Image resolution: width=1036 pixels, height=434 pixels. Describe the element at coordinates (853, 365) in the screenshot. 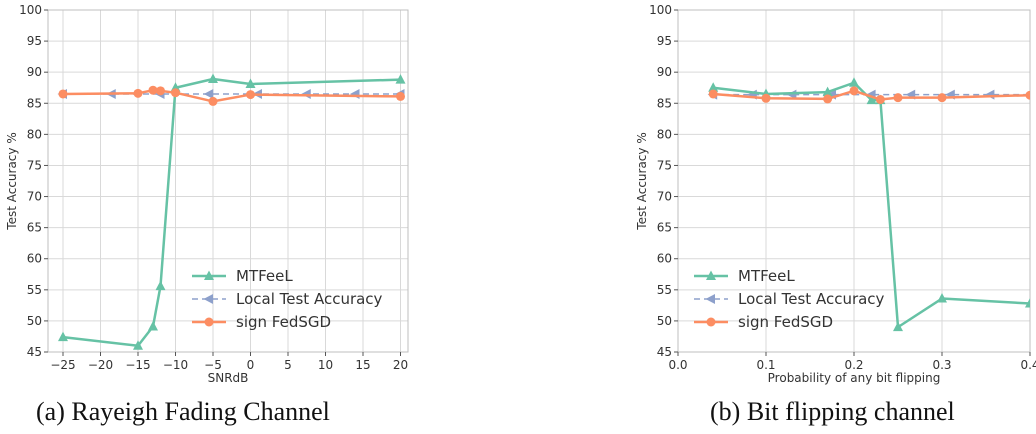

I see `x-tick-label: 0.2` at that location.